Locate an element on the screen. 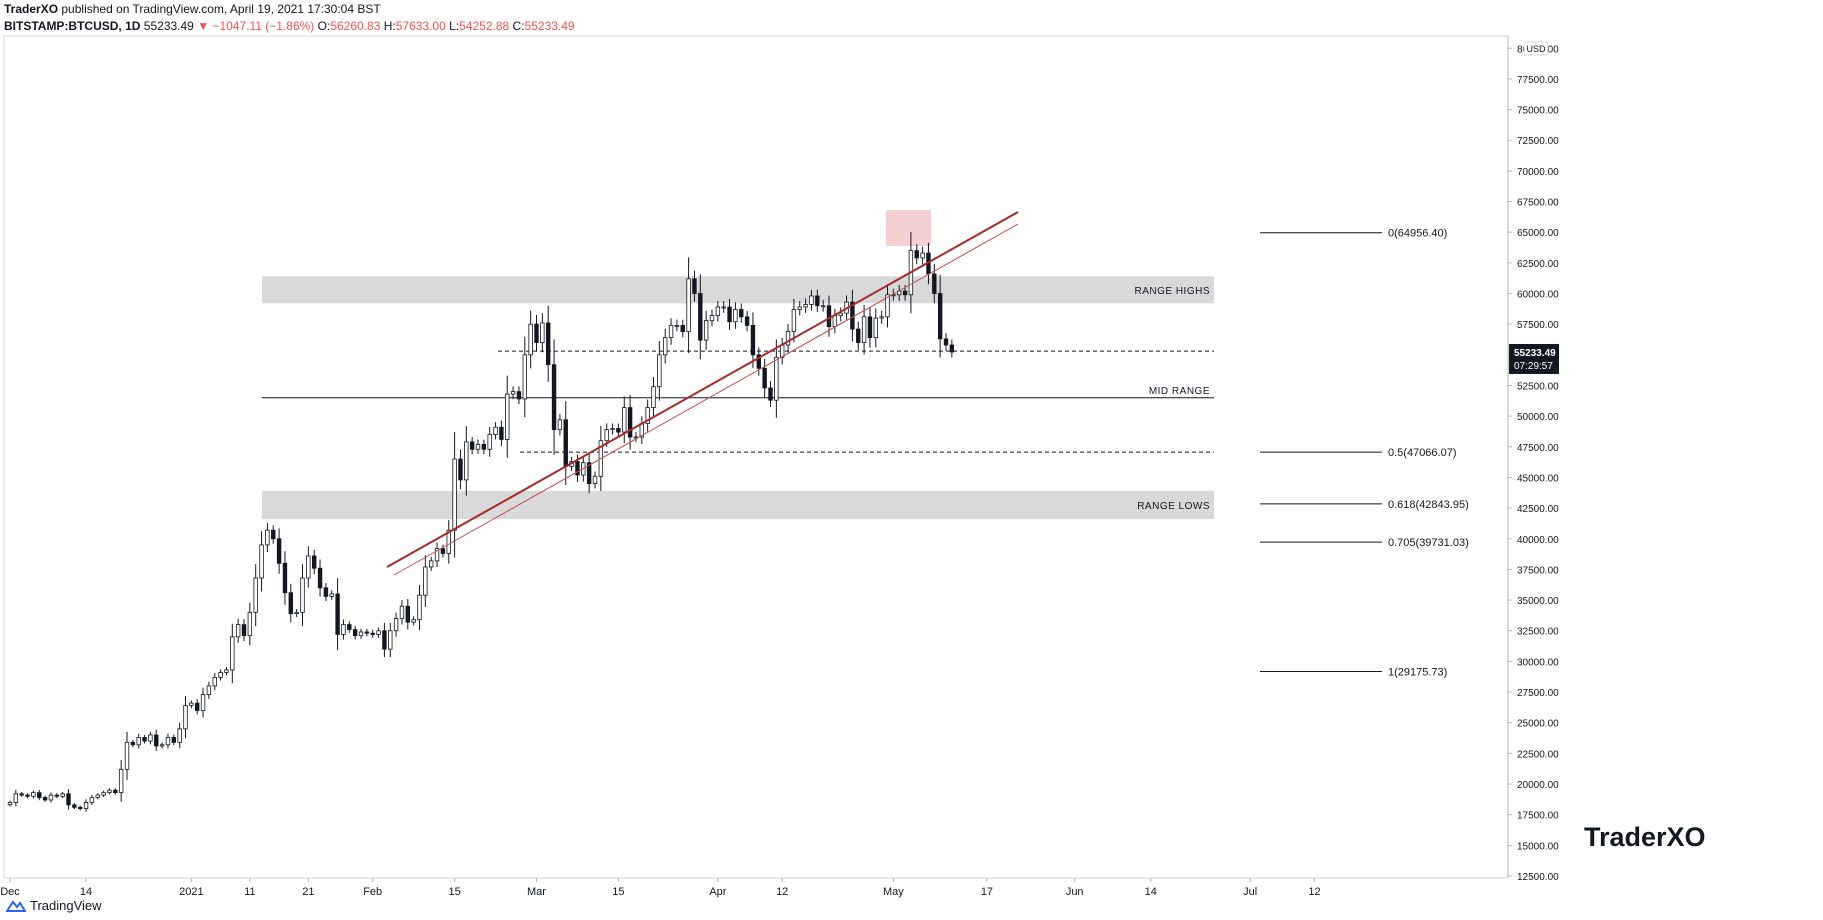  last-price-badge is located at coordinates (1534, 358).